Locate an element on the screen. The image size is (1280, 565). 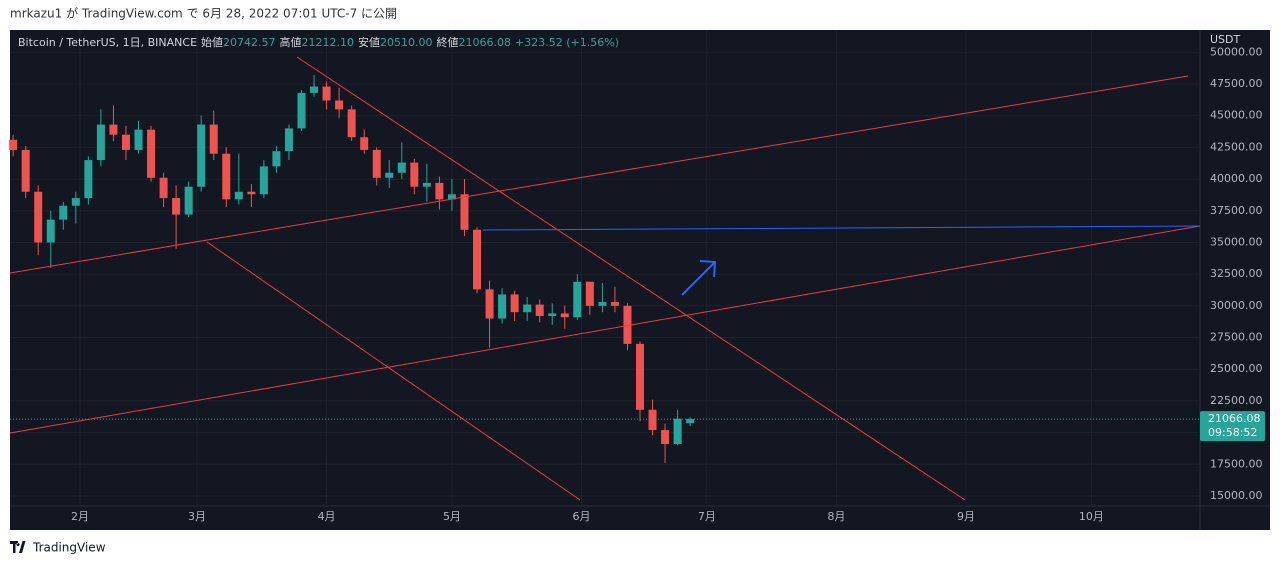
y-tick-label: 37500.00 is located at coordinates (1236, 210).